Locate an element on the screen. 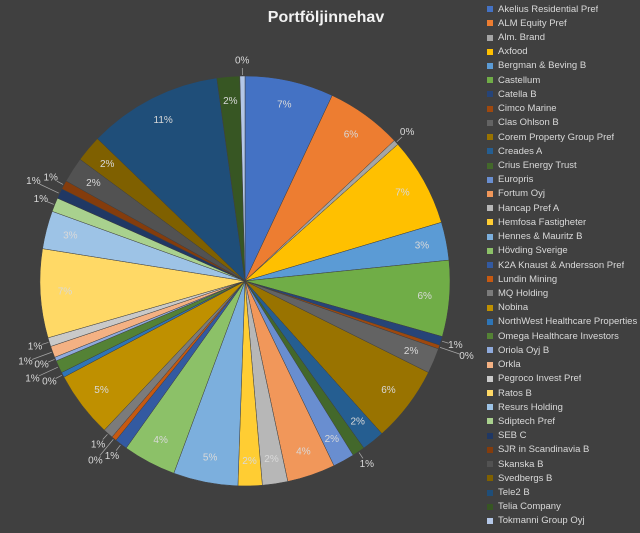 Image resolution: width=640 pixels, height=533 pixels. legend-item-telia-company: Telia Company is located at coordinates (561, 507).